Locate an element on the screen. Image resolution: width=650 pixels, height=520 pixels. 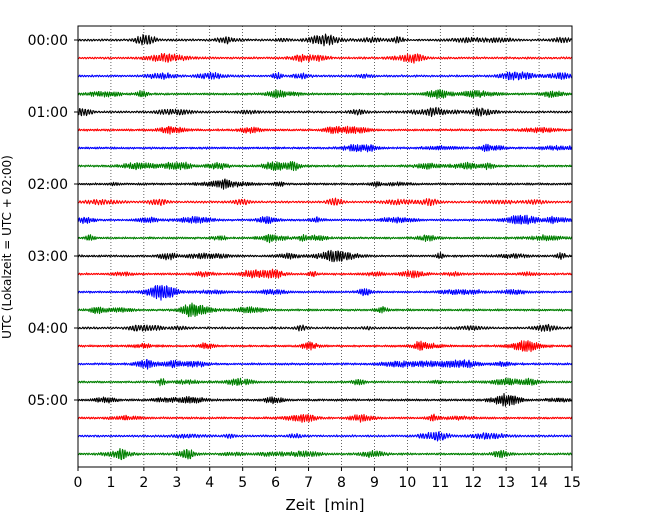
x-tick-label: 2 is located at coordinates (143, 483).